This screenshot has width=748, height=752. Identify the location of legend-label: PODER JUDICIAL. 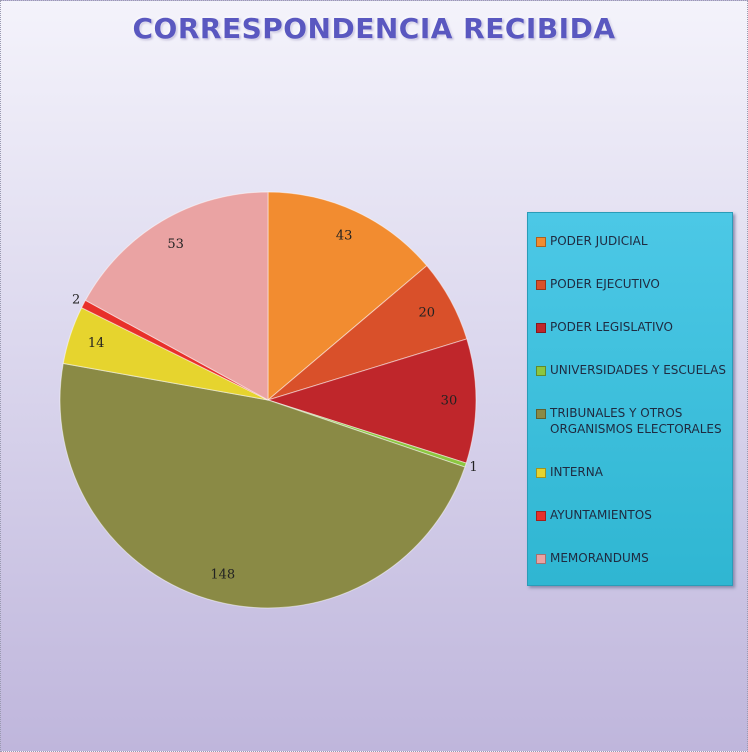
(599, 240).